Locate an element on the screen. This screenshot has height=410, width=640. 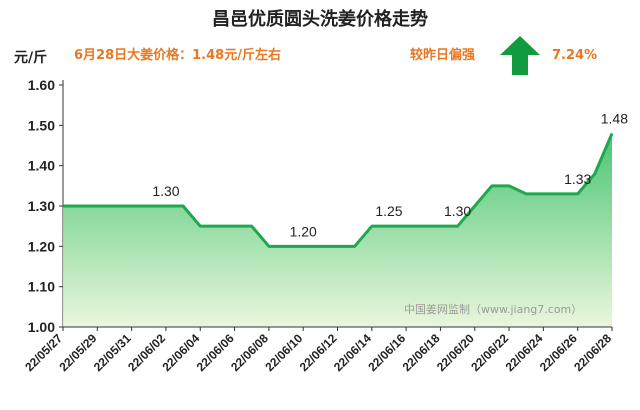
data-label: 1.48 is located at coordinates (614, 118).